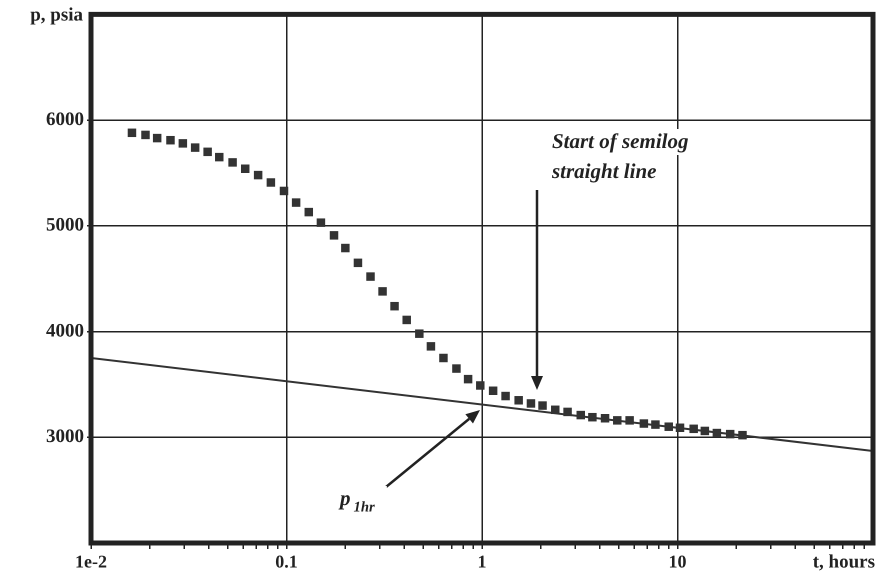 The width and height of the screenshot is (879, 577). What do you see at coordinates (677, 561) in the screenshot?
I see `x-tick-label: 10` at bounding box center [677, 561].